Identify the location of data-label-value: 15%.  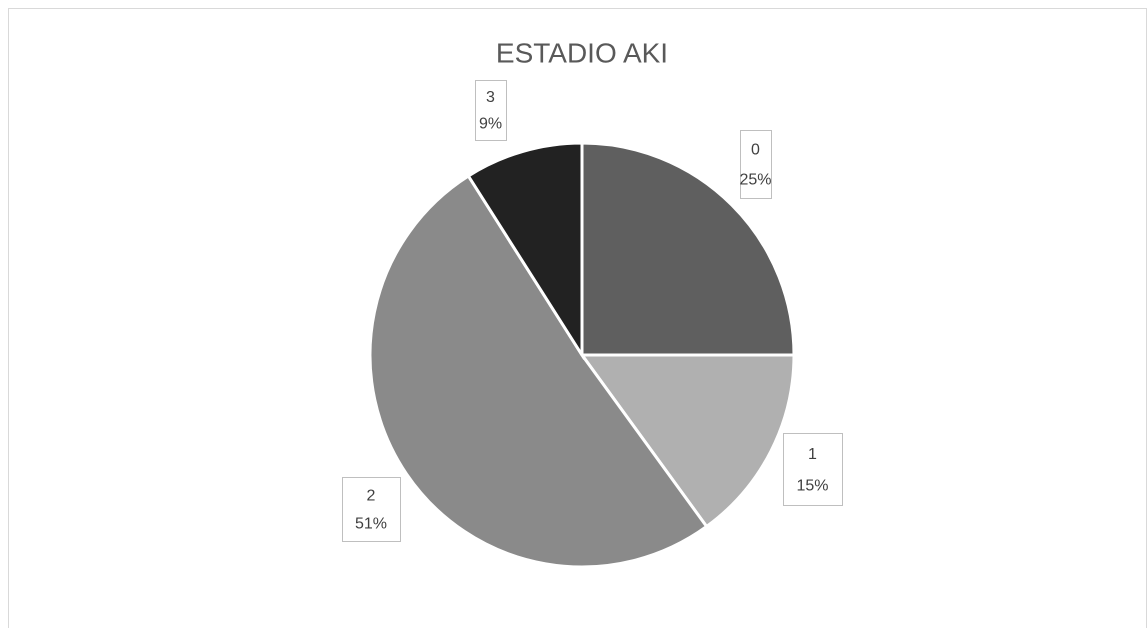
(812, 485).